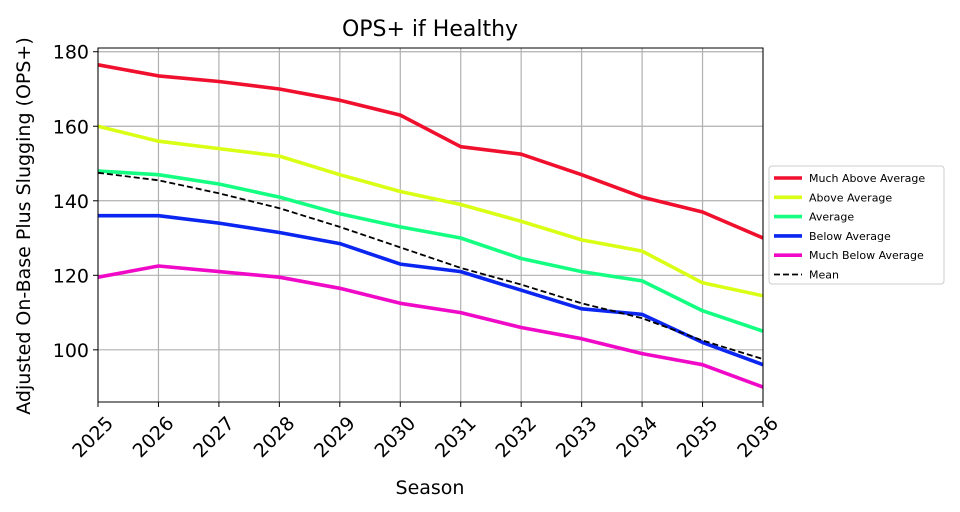 This screenshot has height=512, width=960. Describe the element at coordinates (637, 437) in the screenshot. I see `x-tick-label: 2034` at that location.